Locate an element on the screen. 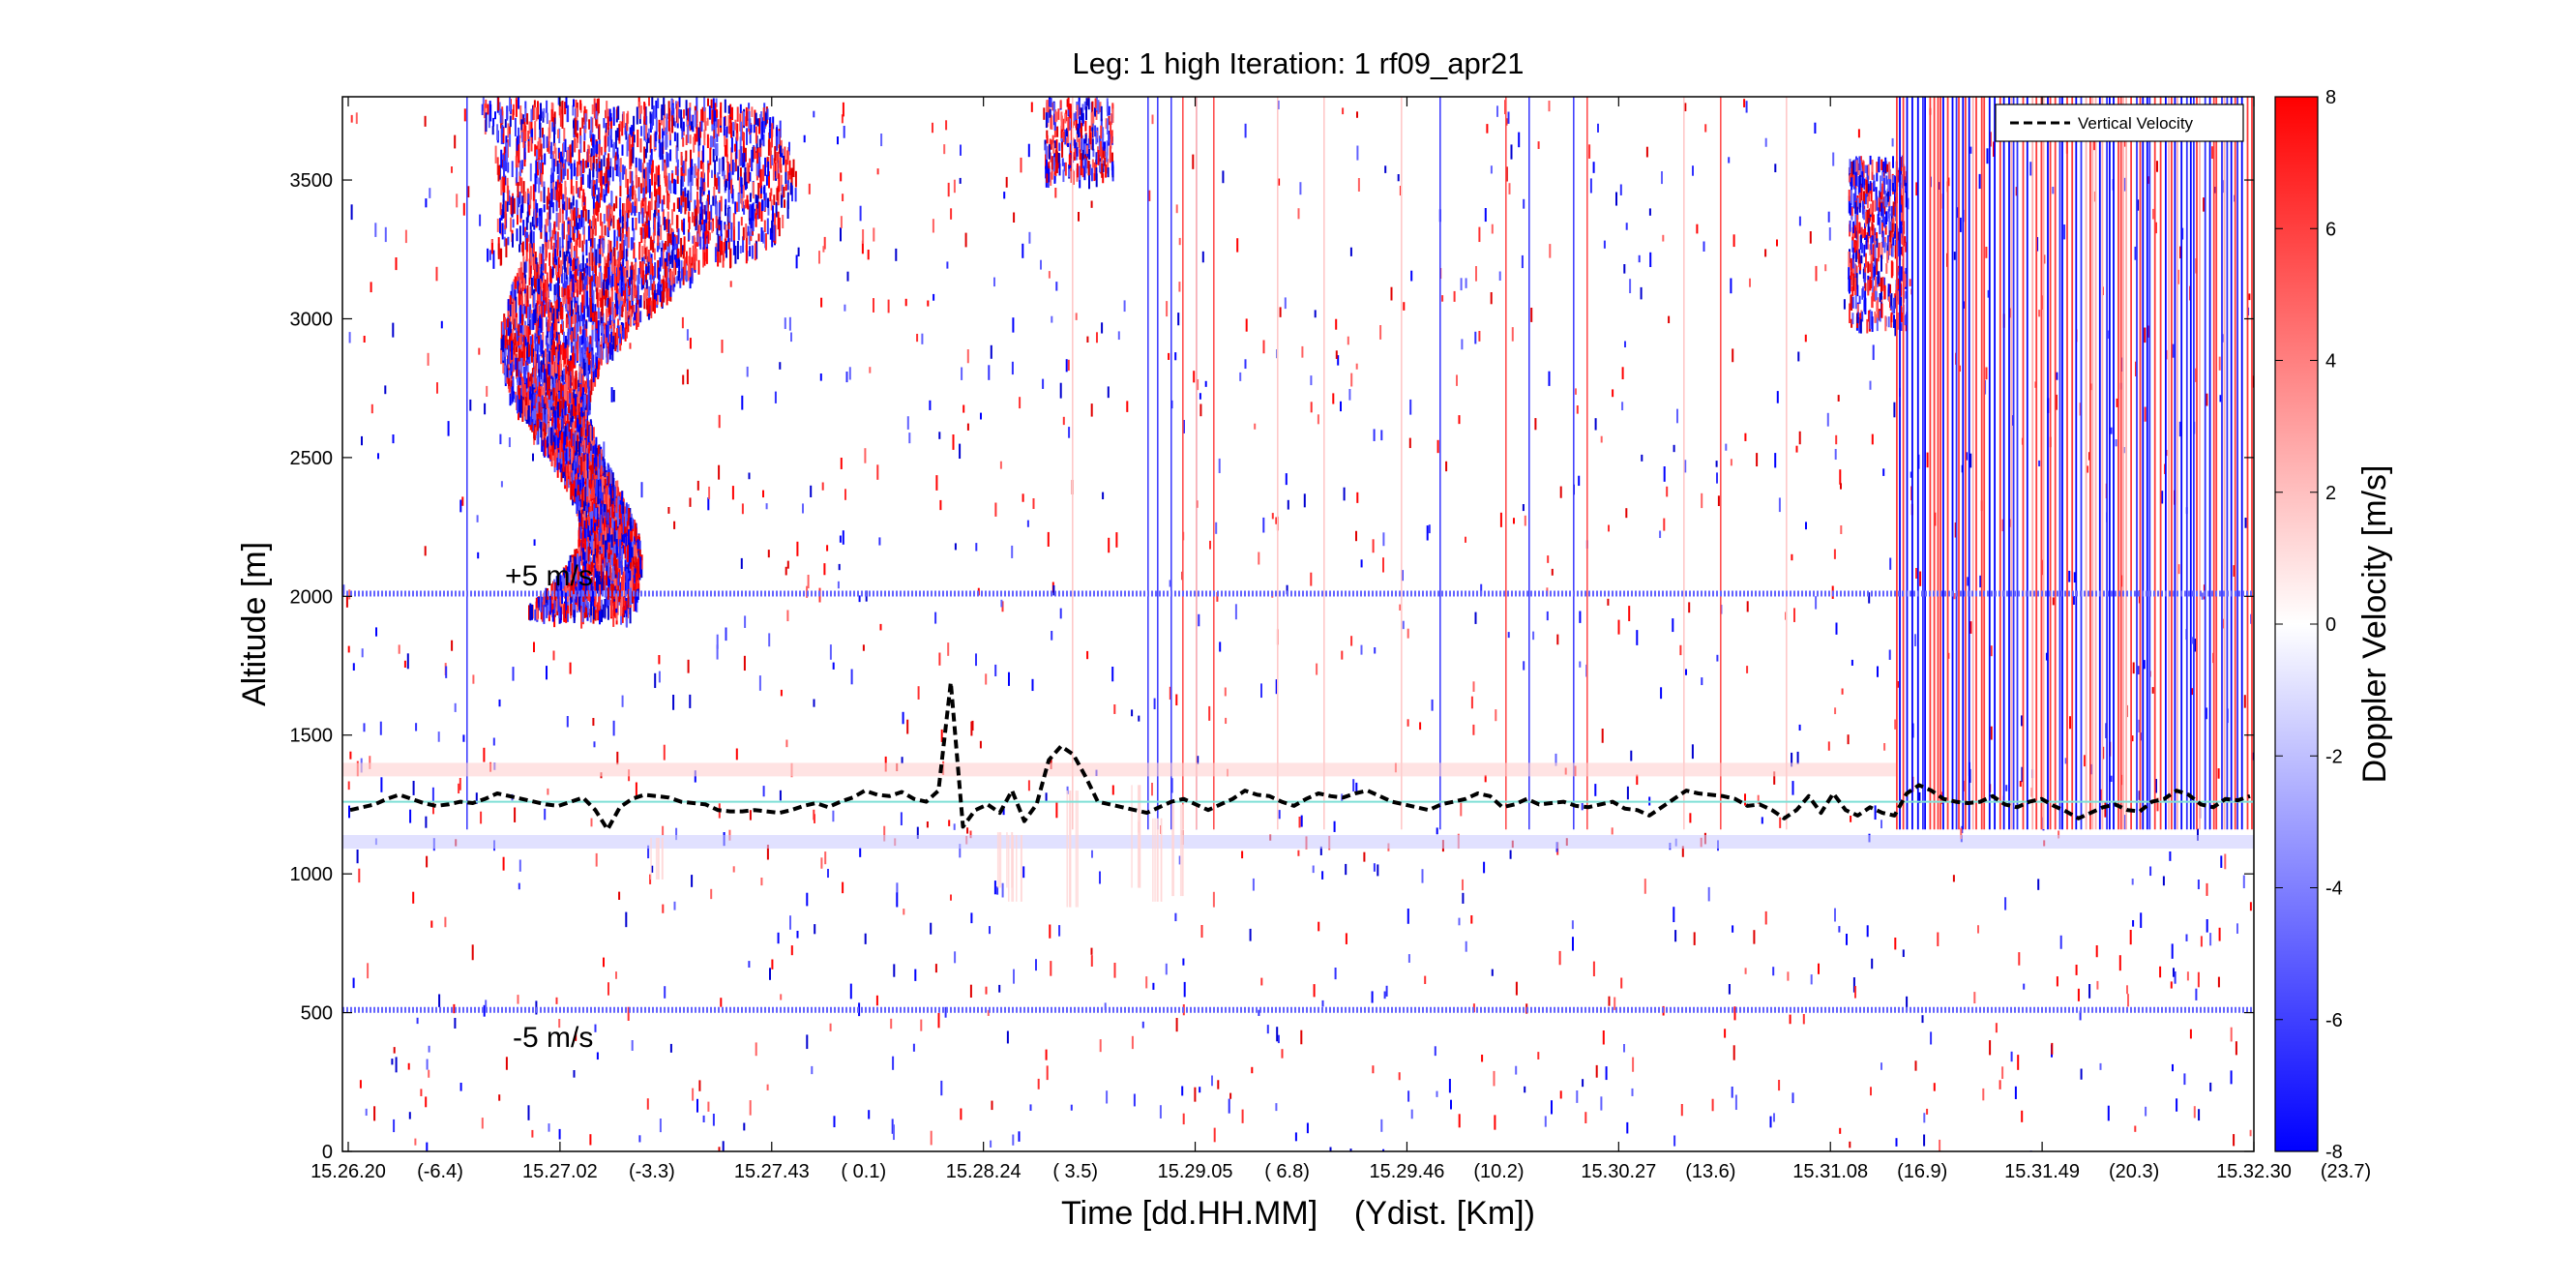 This screenshot has height=1283, width=2576. x-tick-time-label: 15.27.43 is located at coordinates (772, 1171).